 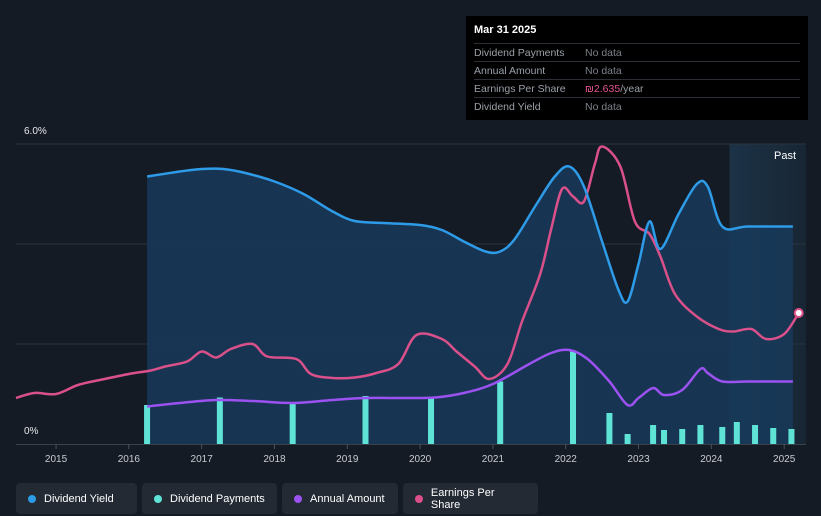 I want to click on x-tick-label: 2017, so click(x=202, y=459).